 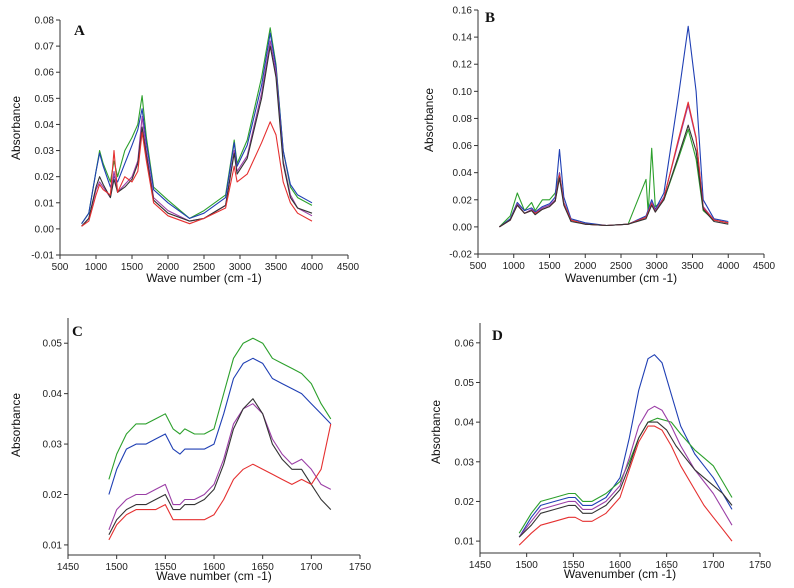 What do you see at coordinates (463, 92) in the screenshot?
I see `y-tick-label: 0.10` at bounding box center [463, 92].